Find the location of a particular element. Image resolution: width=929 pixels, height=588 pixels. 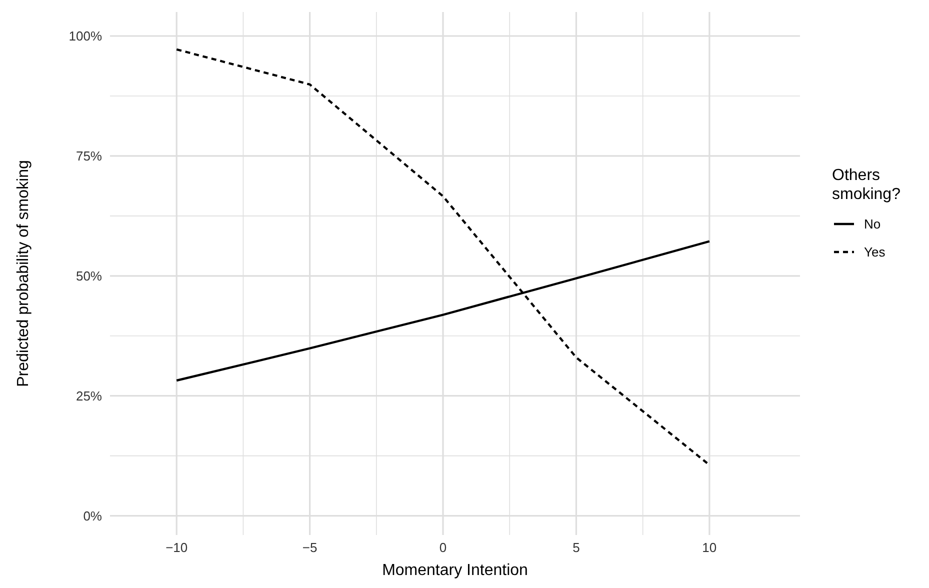

x-tick-label: 5 is located at coordinates (576, 547).